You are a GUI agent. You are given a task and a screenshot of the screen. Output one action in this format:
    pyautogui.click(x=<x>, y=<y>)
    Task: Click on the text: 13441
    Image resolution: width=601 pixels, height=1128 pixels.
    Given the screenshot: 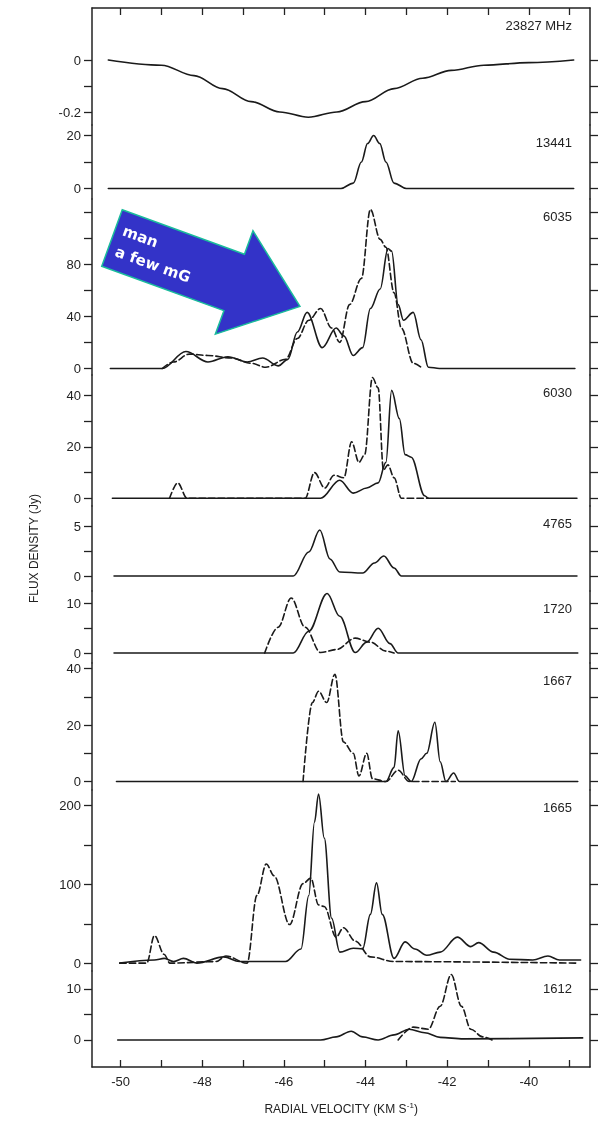 What is the action you would take?
    pyautogui.click(x=554, y=142)
    